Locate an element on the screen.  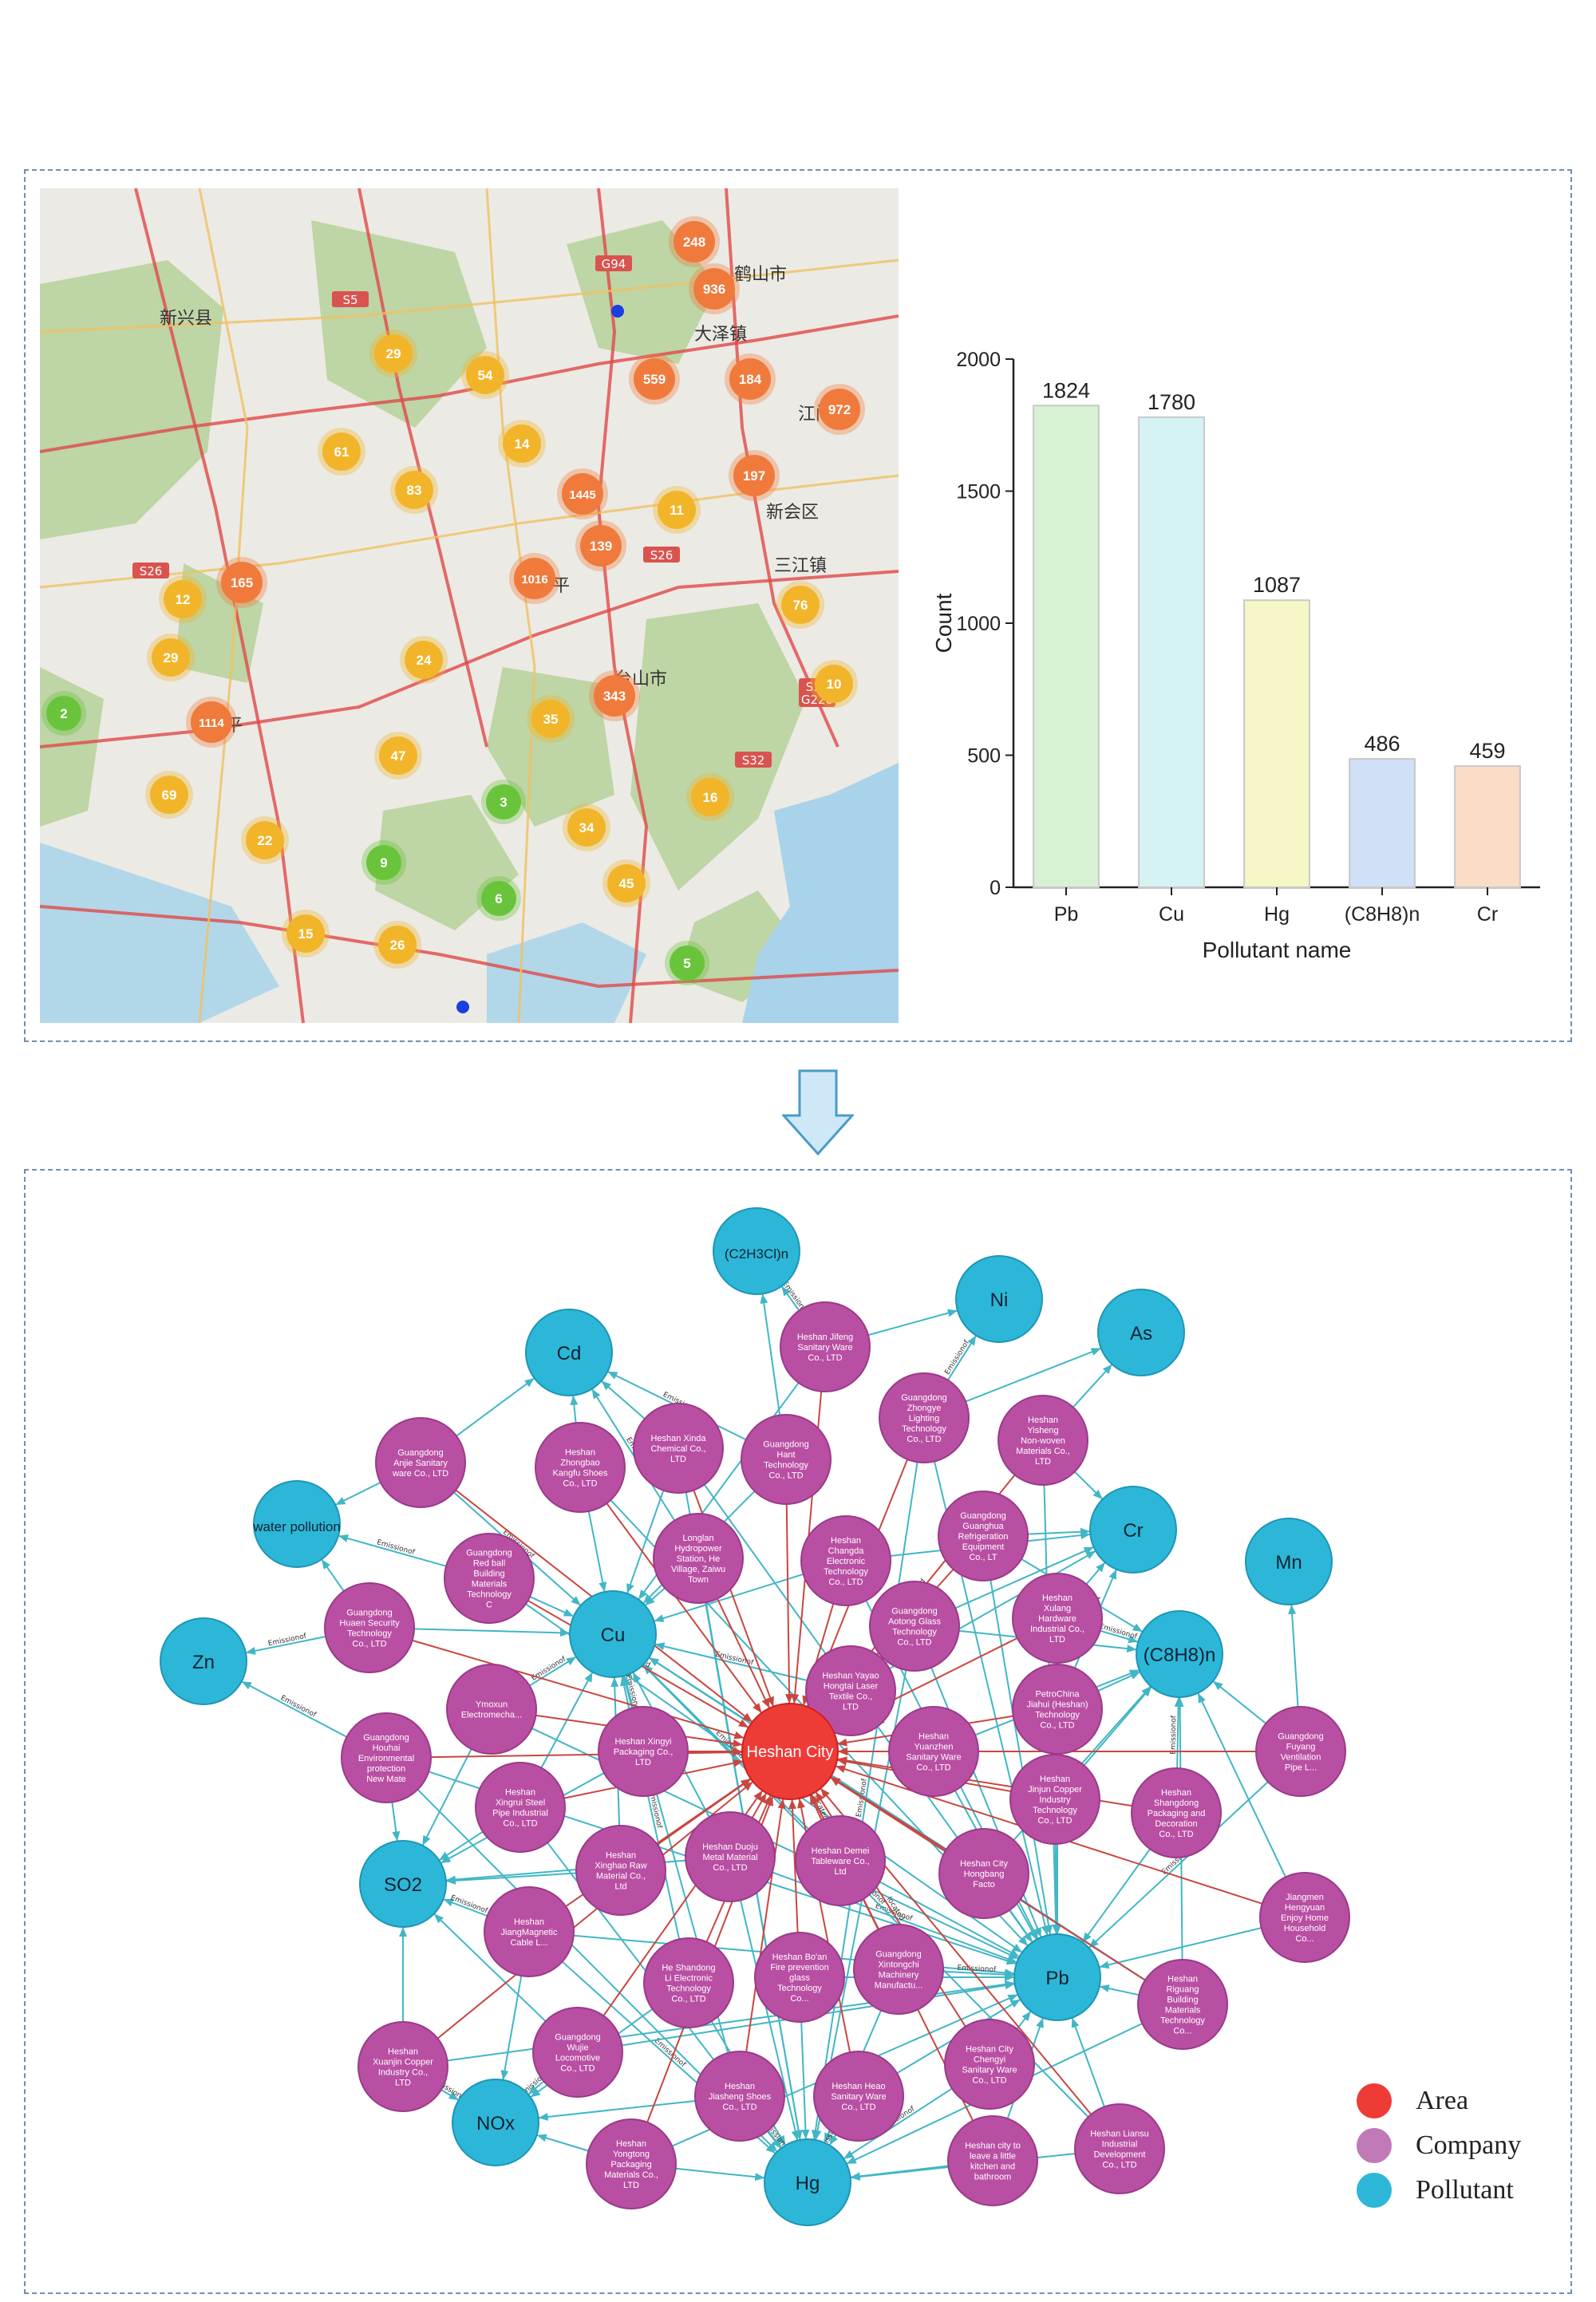
pollutant-node: Zn is located at coordinates (203, 1661).